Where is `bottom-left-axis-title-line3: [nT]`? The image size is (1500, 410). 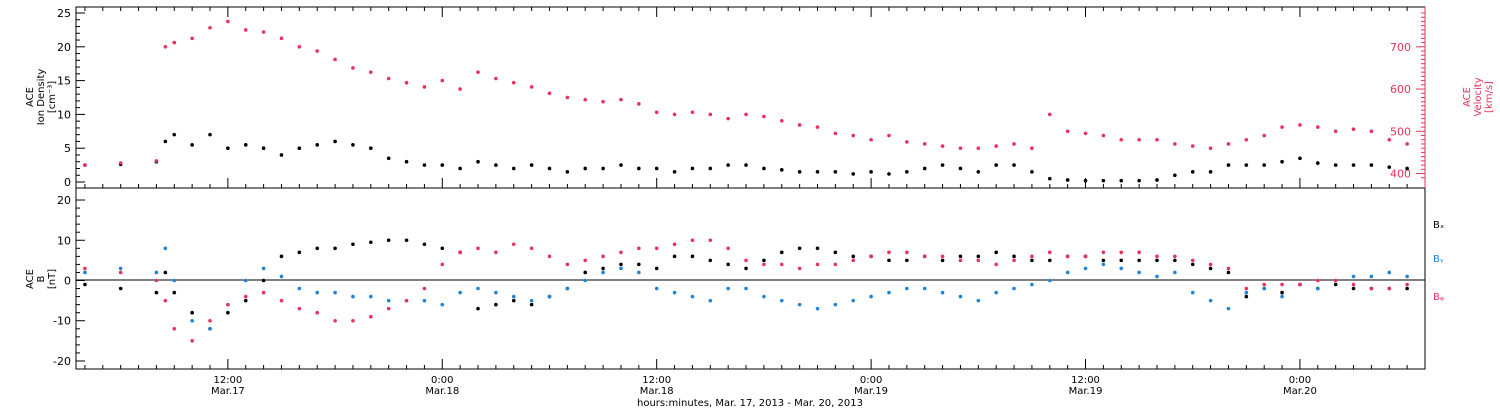
bottom-left-axis-title-line3: [nT] is located at coordinates (52, 279).